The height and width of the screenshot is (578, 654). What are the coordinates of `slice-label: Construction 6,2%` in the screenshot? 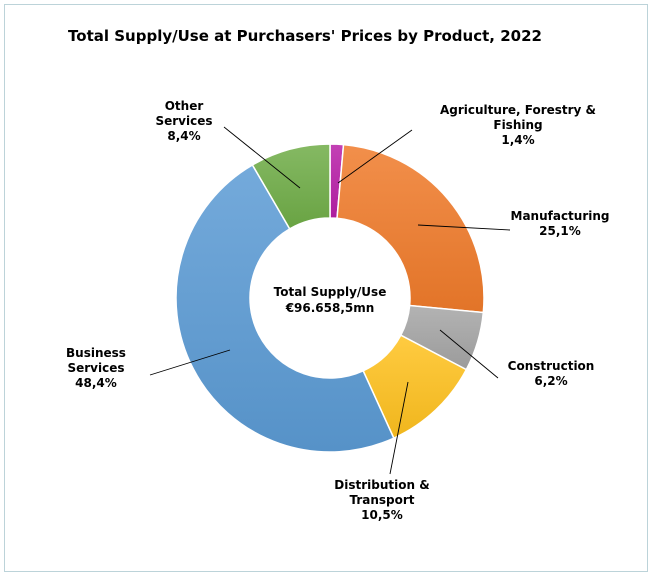 It's located at (551, 373).